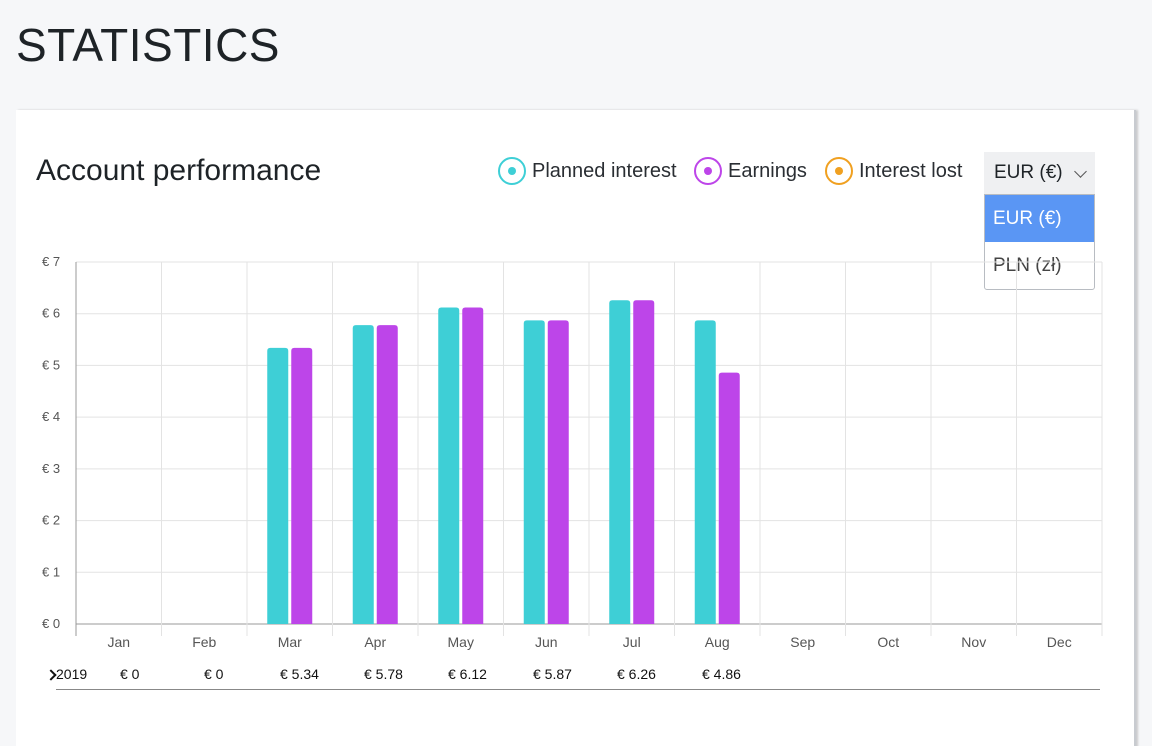 The height and width of the screenshot is (746, 1152). What do you see at coordinates (802, 642) in the screenshot?
I see `x-tick-label: Sep` at bounding box center [802, 642].